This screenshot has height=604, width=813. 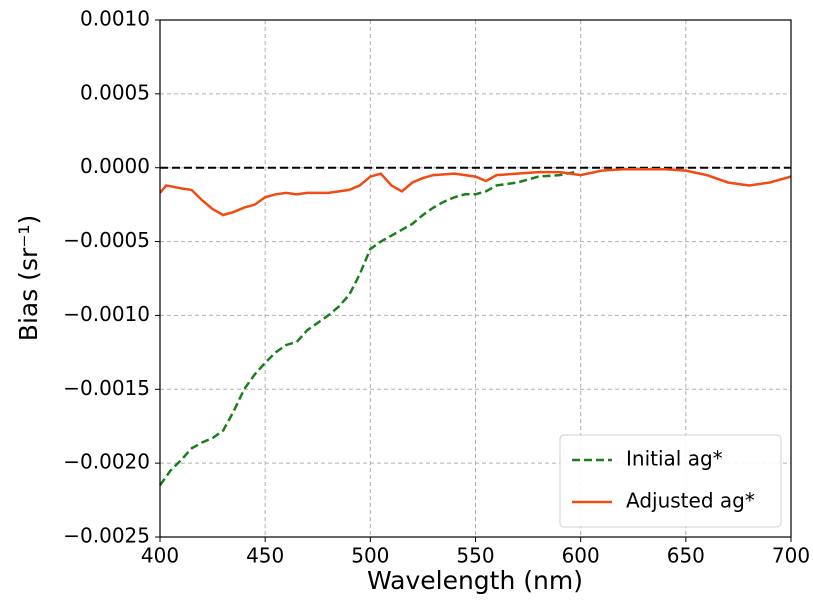 I want to click on y-tick-label: 0.0005, so click(x=115, y=92).